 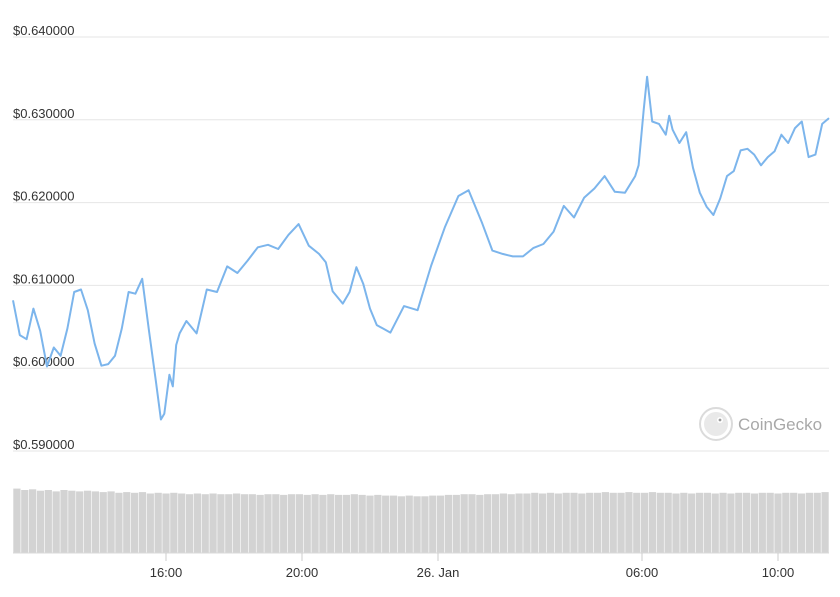 What do you see at coordinates (302, 572) in the screenshot?
I see `x-tick-label: 20:00` at bounding box center [302, 572].